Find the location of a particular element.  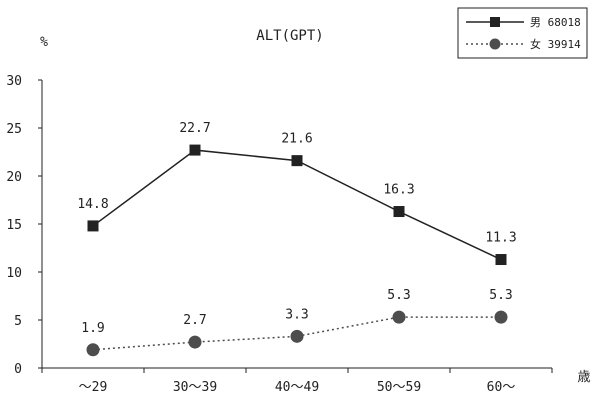

data-label: 2.7 is located at coordinates (194, 320).